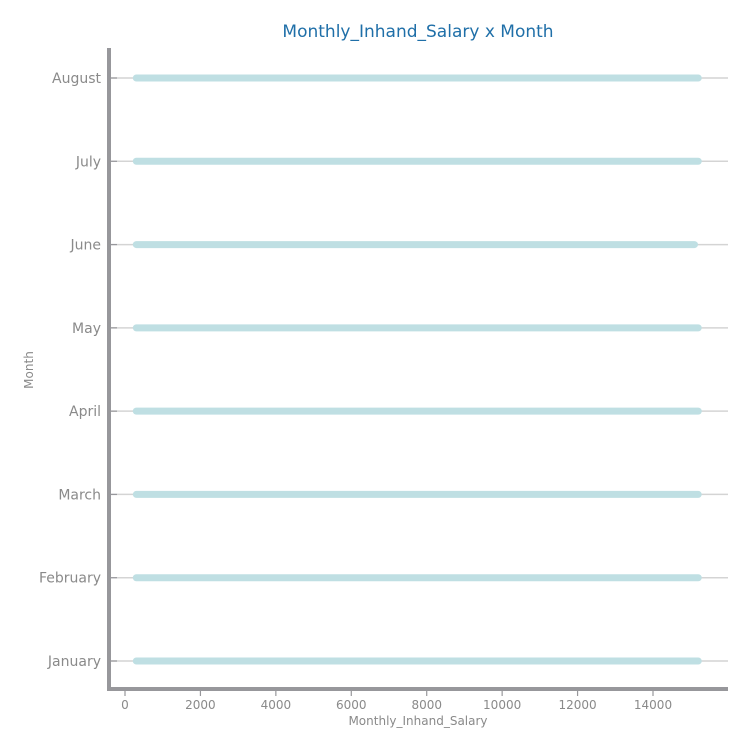 The image size is (750, 750). What do you see at coordinates (85, 412) in the screenshot?
I see `y-tick-label: April` at bounding box center [85, 412].